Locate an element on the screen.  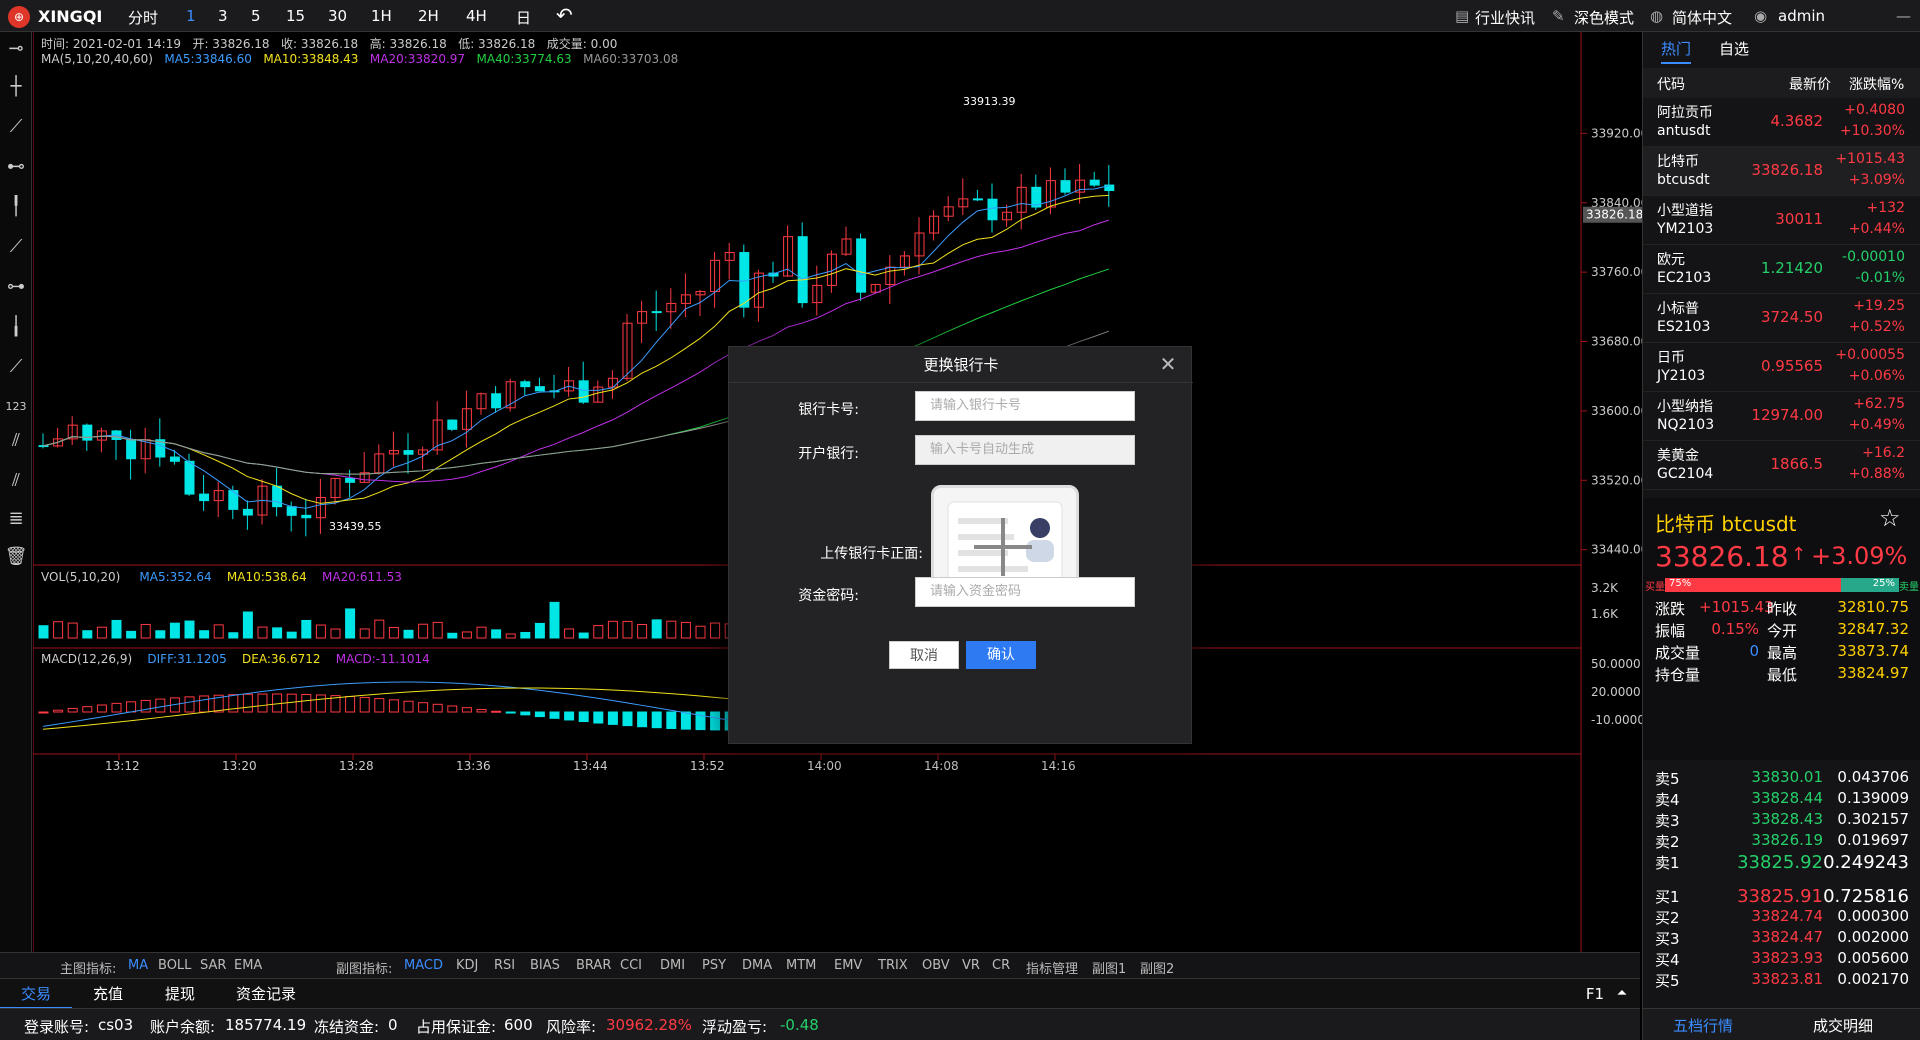
candle-body is located at coordinates (758, 290).